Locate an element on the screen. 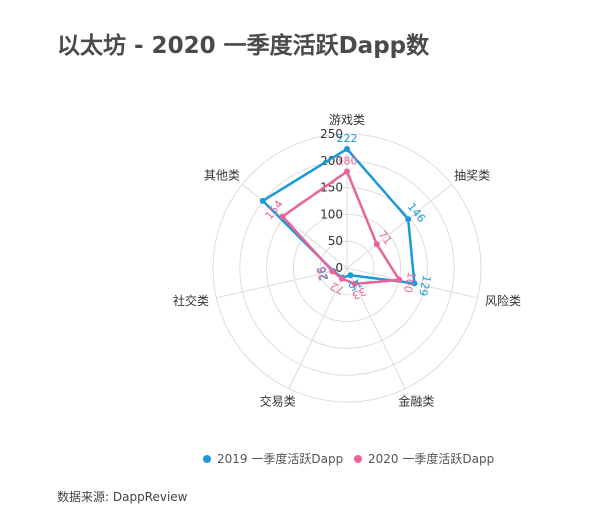 This screenshot has width=595, height=526. data-label: 72 is located at coordinates (337, 288).